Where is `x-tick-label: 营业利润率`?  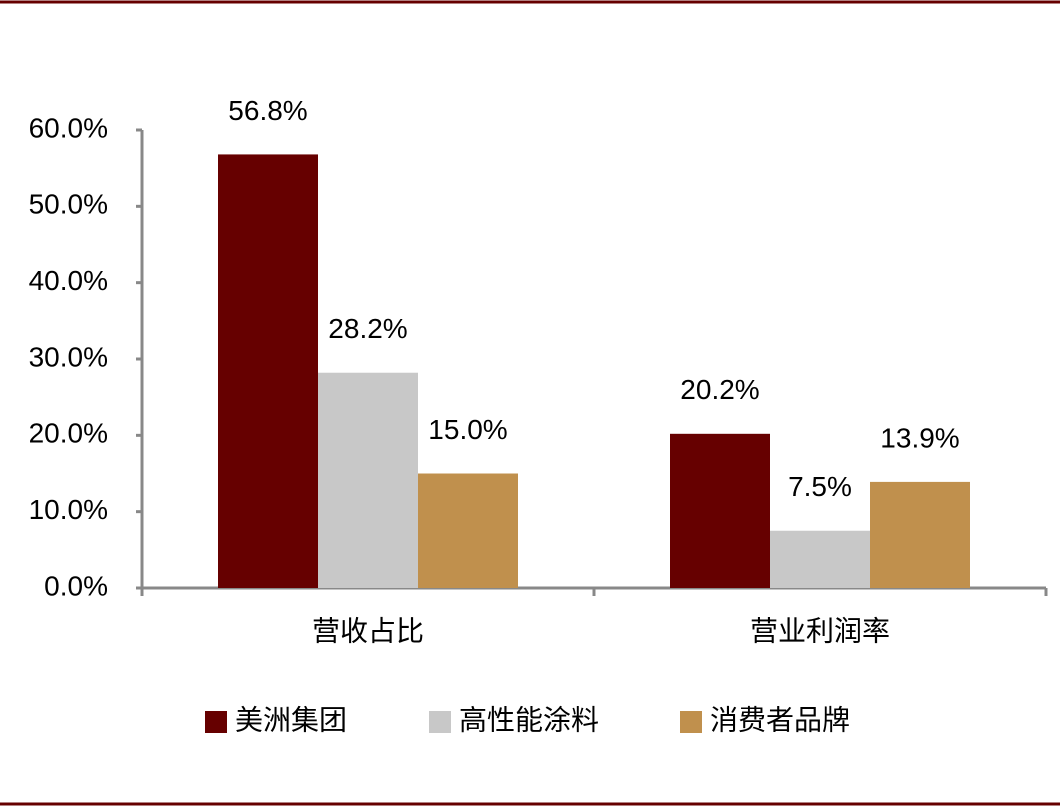
x-tick-label: 营业利润率 is located at coordinates (820, 630).